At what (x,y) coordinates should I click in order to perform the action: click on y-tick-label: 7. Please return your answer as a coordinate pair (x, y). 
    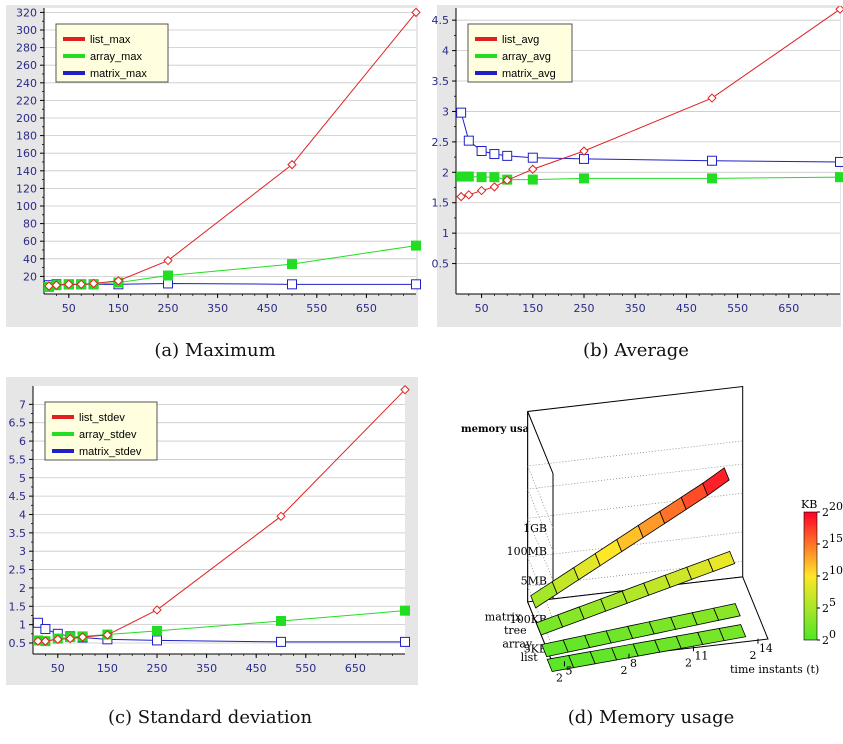
    Looking at the image, I should click on (22, 404).